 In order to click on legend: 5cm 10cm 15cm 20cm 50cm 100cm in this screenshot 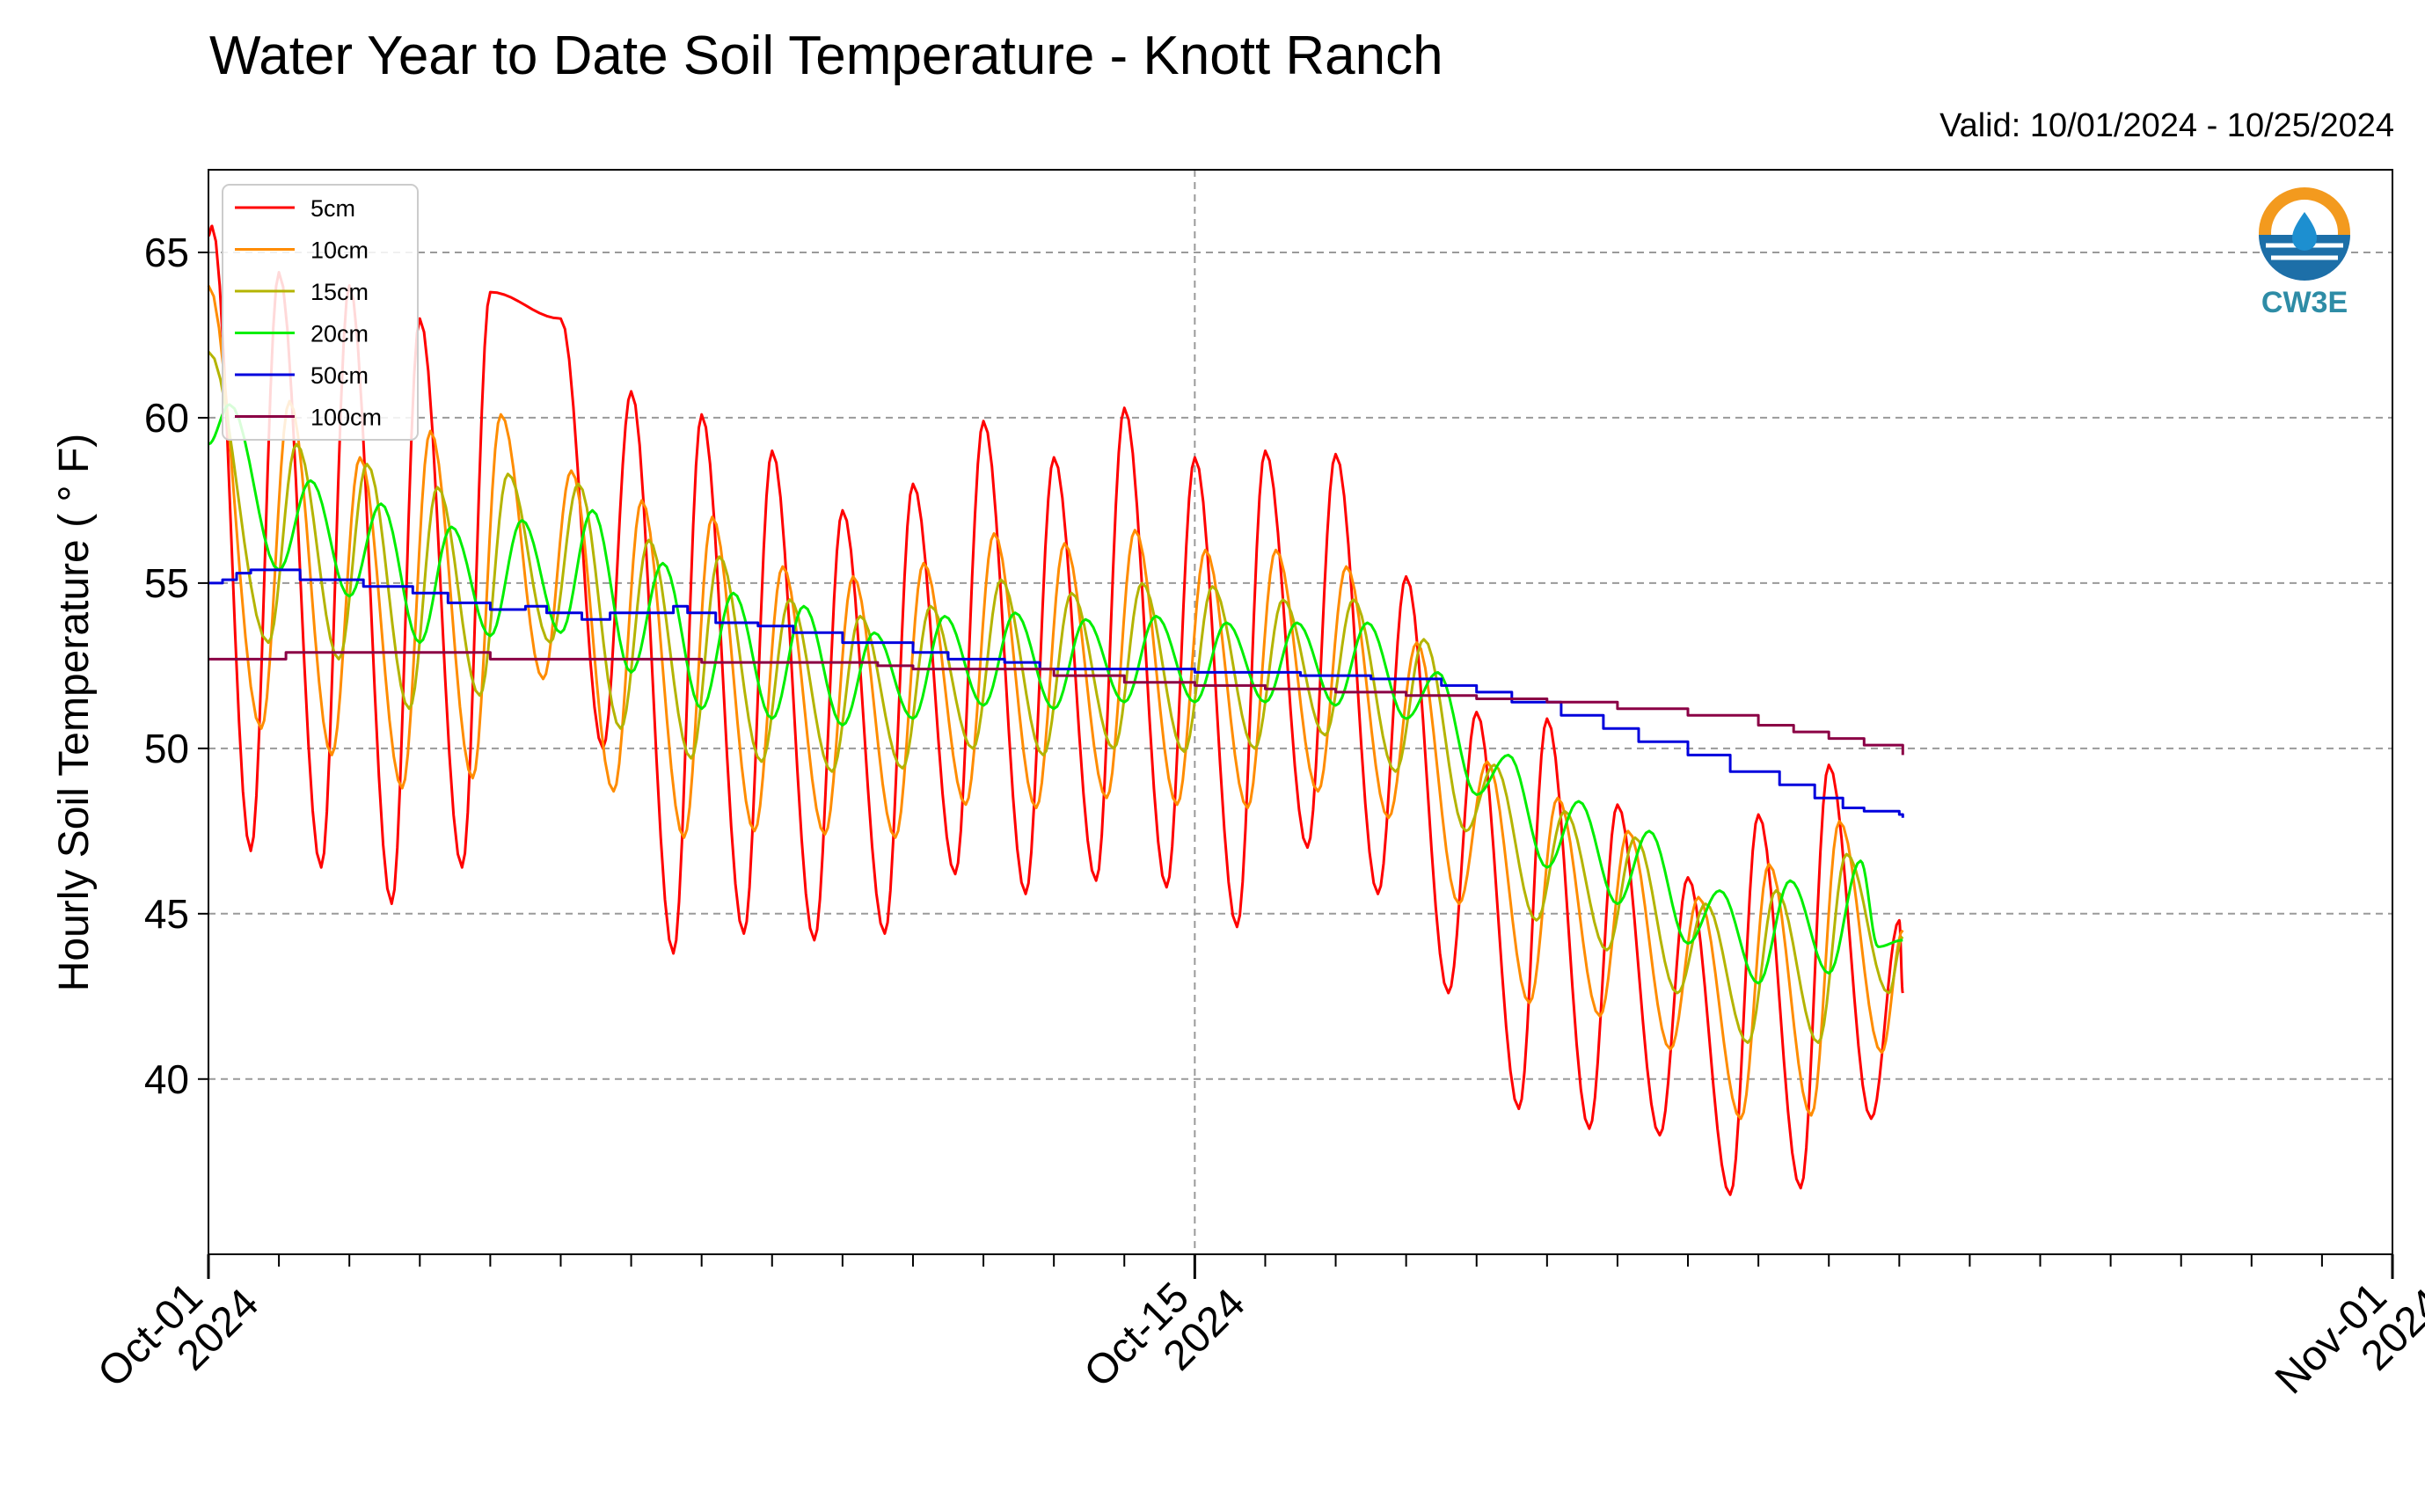, I will do `click(320, 312)`.